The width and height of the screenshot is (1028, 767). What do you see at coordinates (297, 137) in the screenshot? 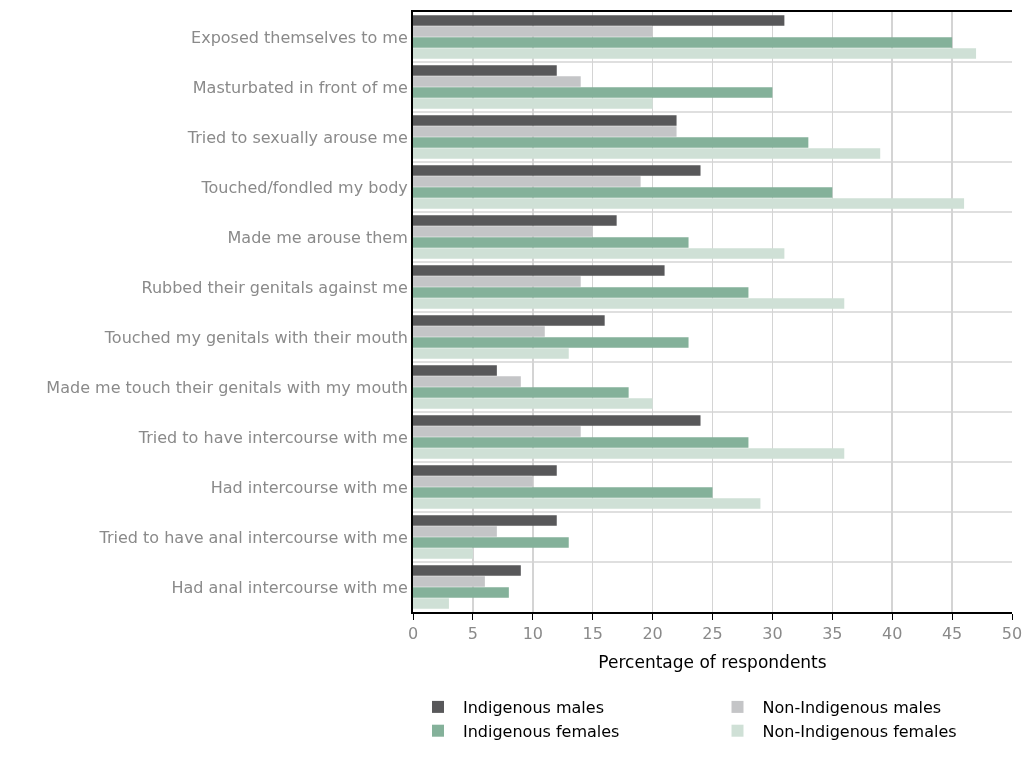
I see `y-tick-label: Tried to sexually arouse me` at bounding box center [297, 137].